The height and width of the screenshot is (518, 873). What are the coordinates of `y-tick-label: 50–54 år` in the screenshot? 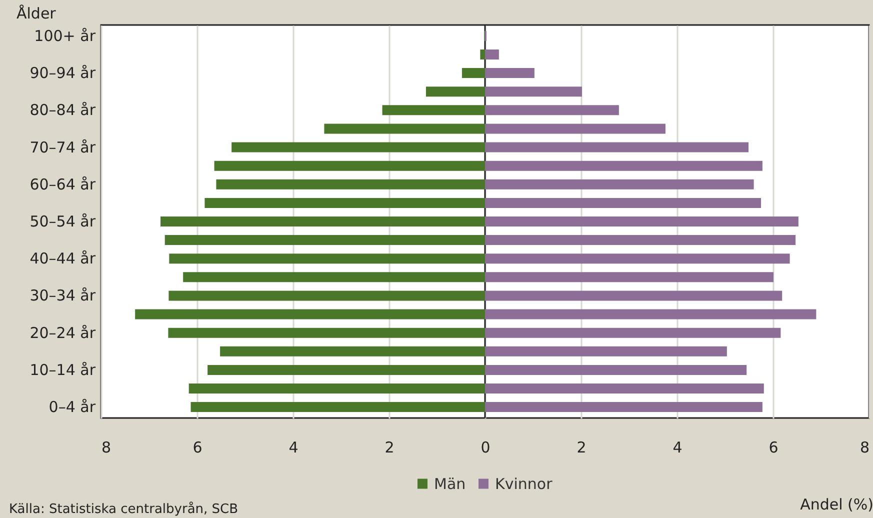 It's located at (63, 221).